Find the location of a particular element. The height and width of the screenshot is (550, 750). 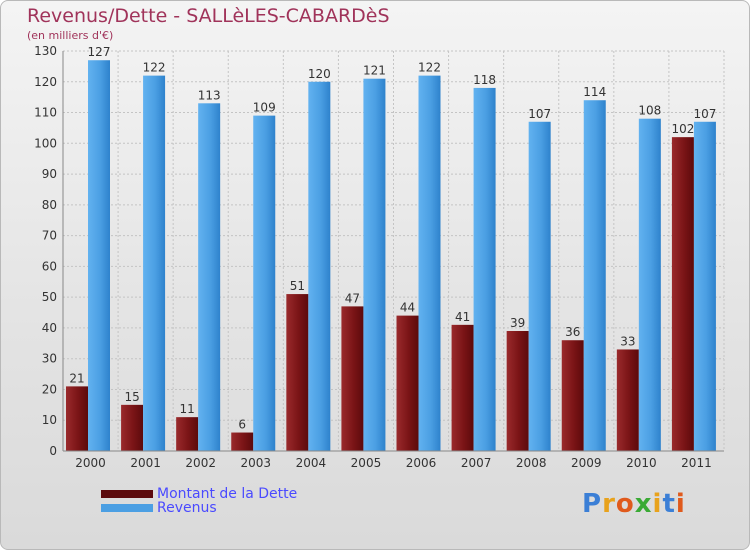

x-tick-label: 2009 is located at coordinates (586, 463).